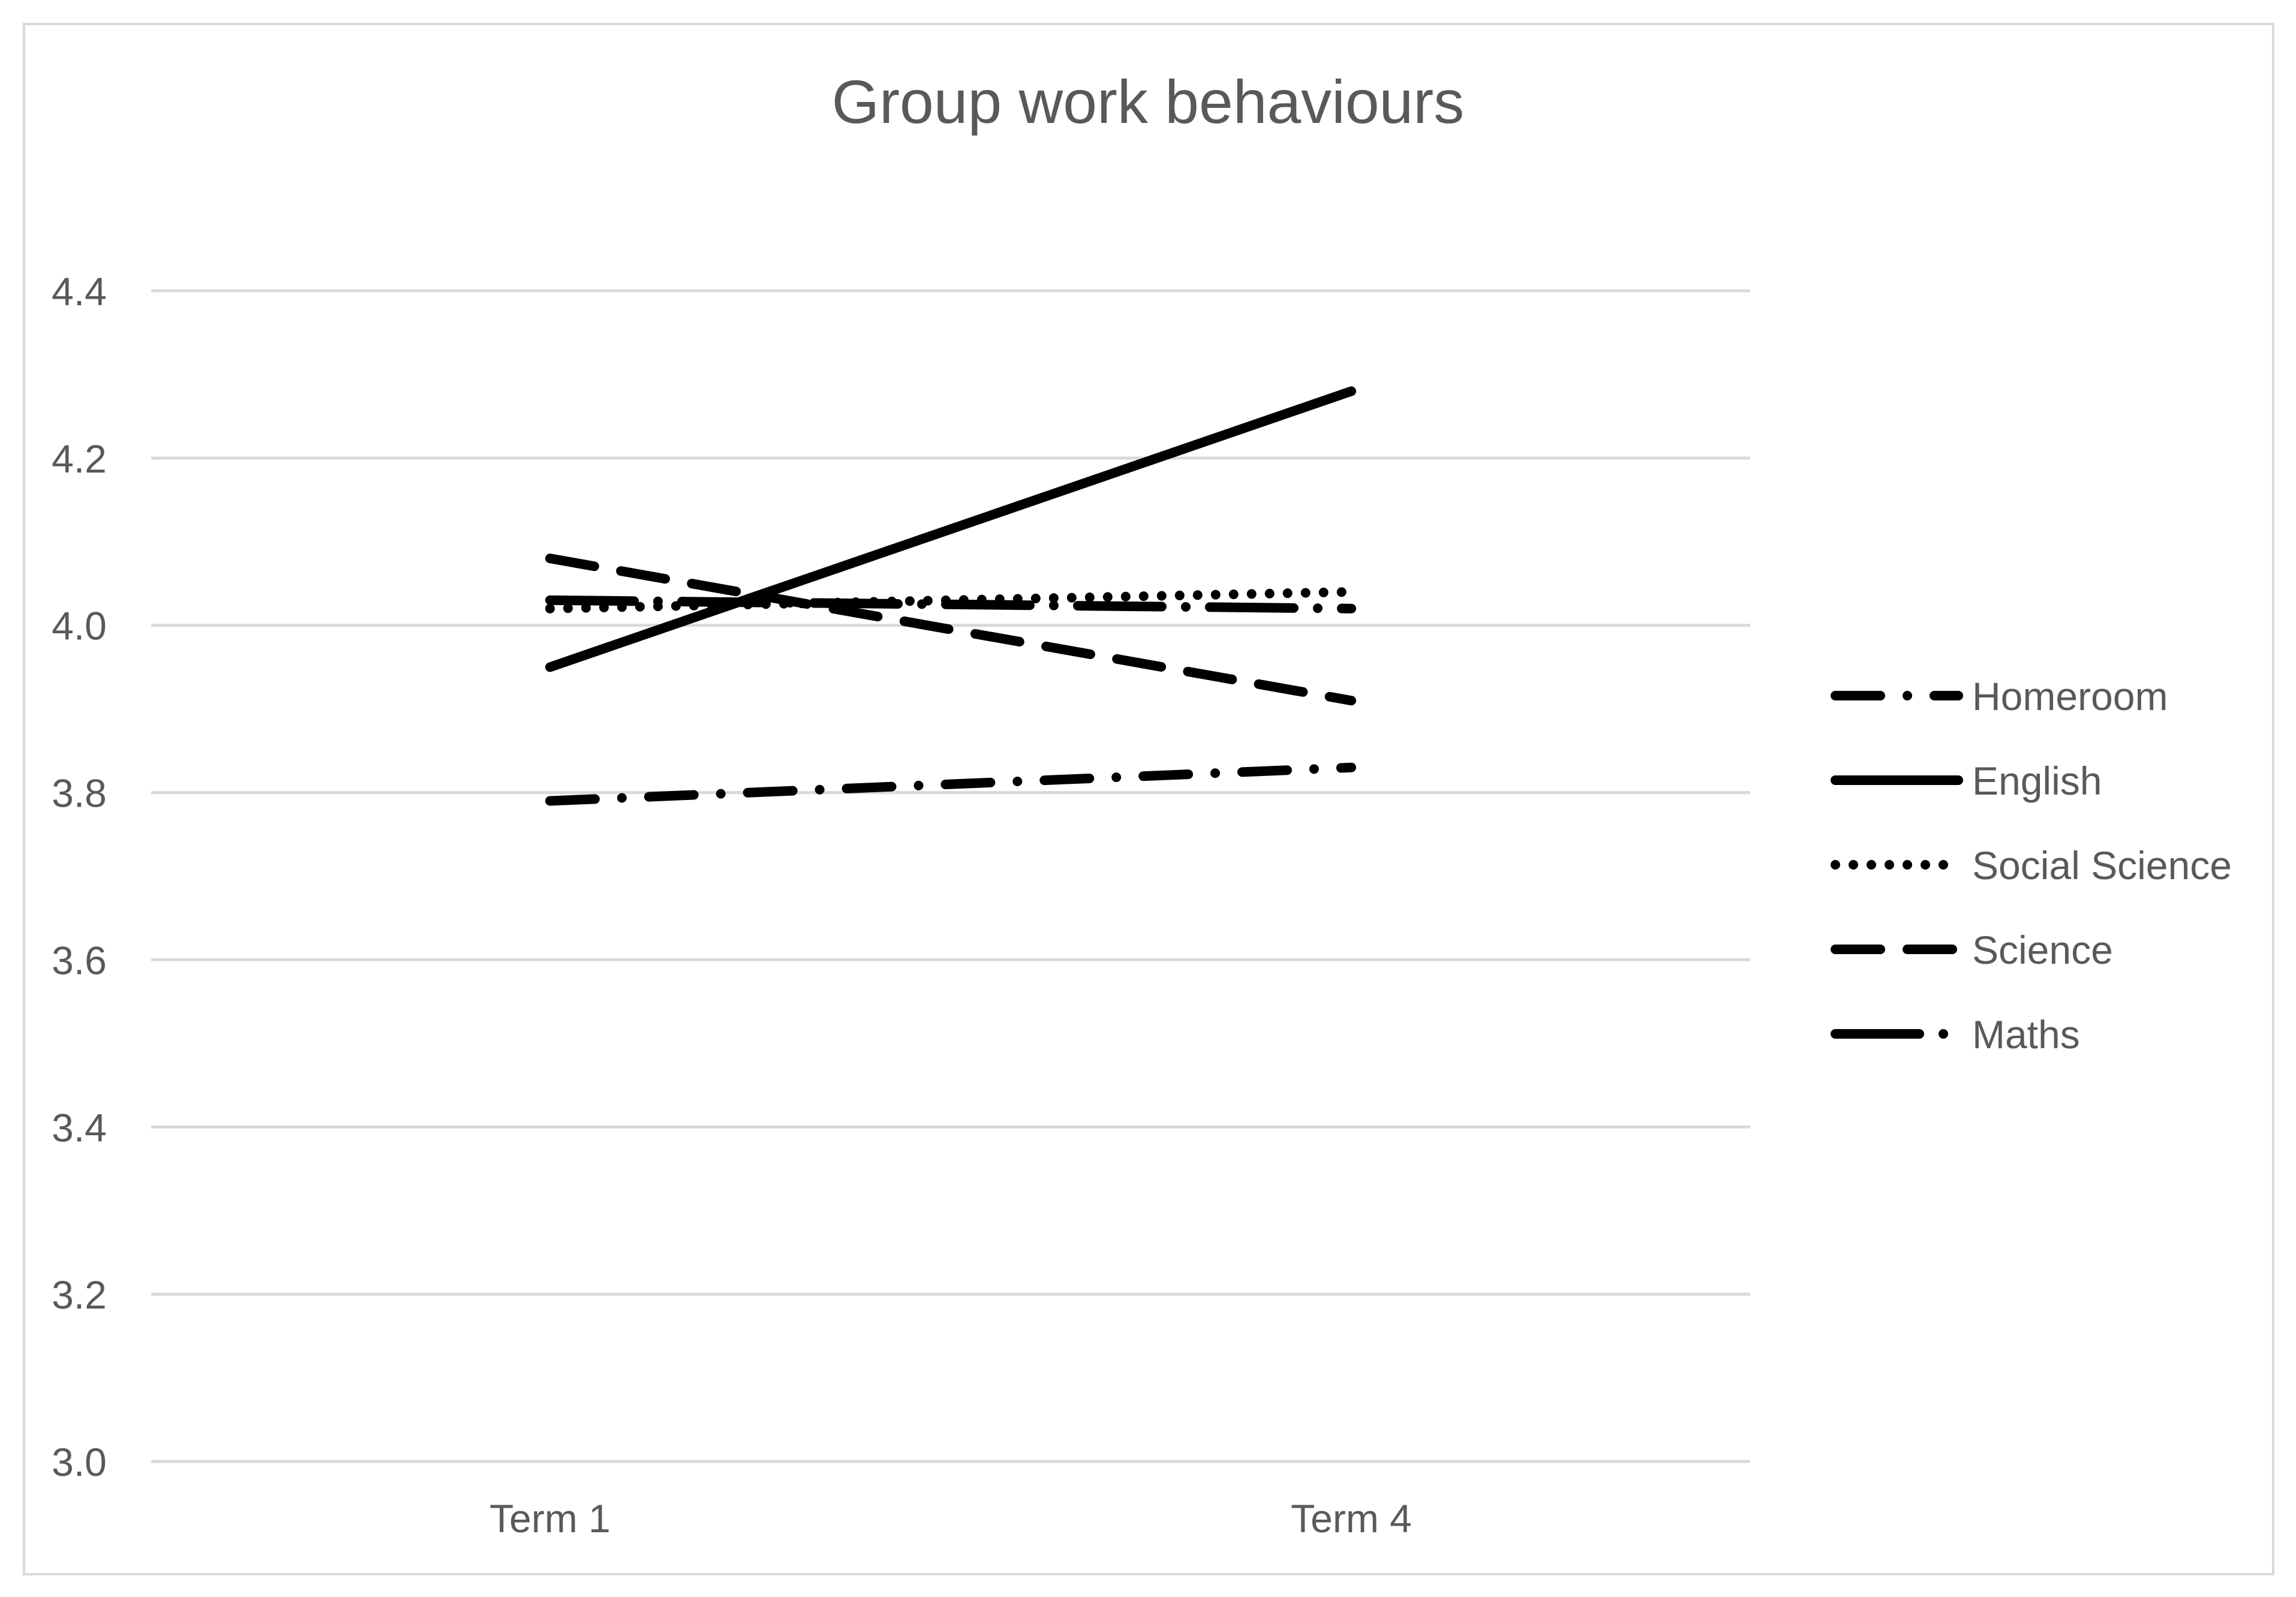 The width and height of the screenshot is (2296, 1597). What do you see at coordinates (79, 960) in the screenshot?
I see `y-tick-label: 3.6` at bounding box center [79, 960].